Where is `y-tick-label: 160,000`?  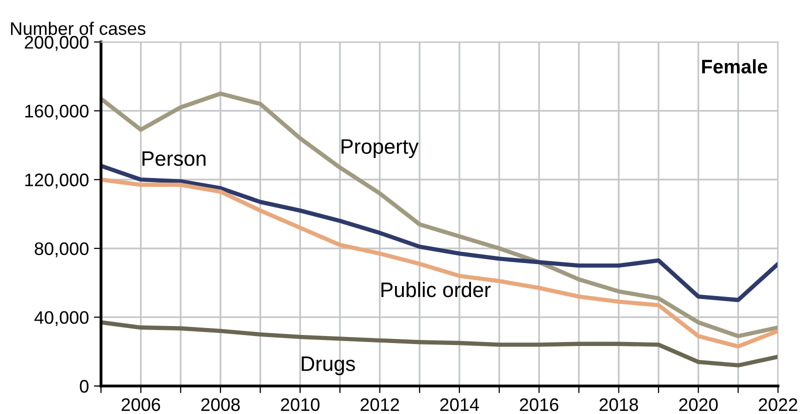
y-tick-label: 160,000 is located at coordinates (56, 112).